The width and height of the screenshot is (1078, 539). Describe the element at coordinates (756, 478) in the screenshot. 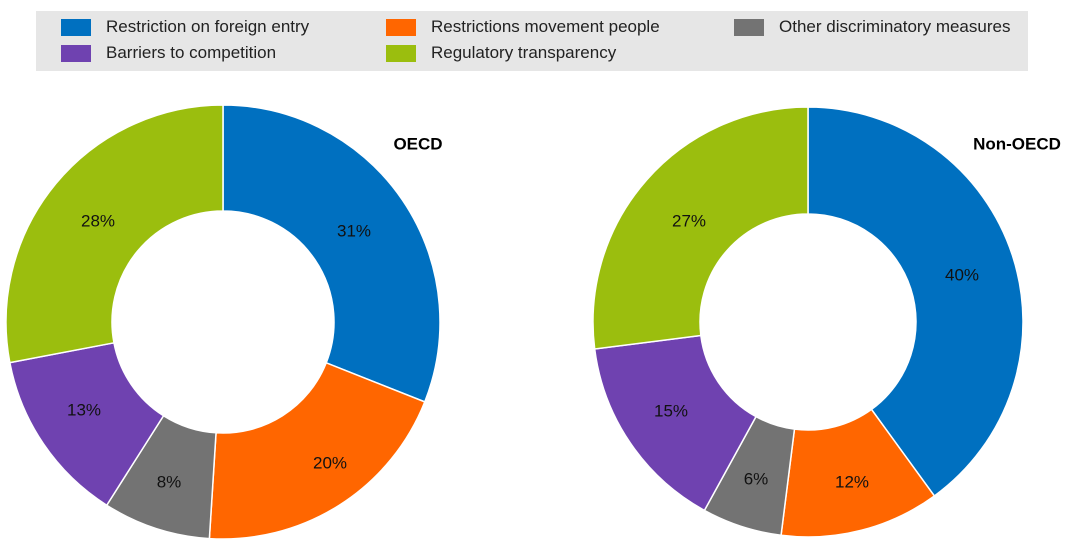

I see `non-oecd-slice-label-2: 6%` at that location.